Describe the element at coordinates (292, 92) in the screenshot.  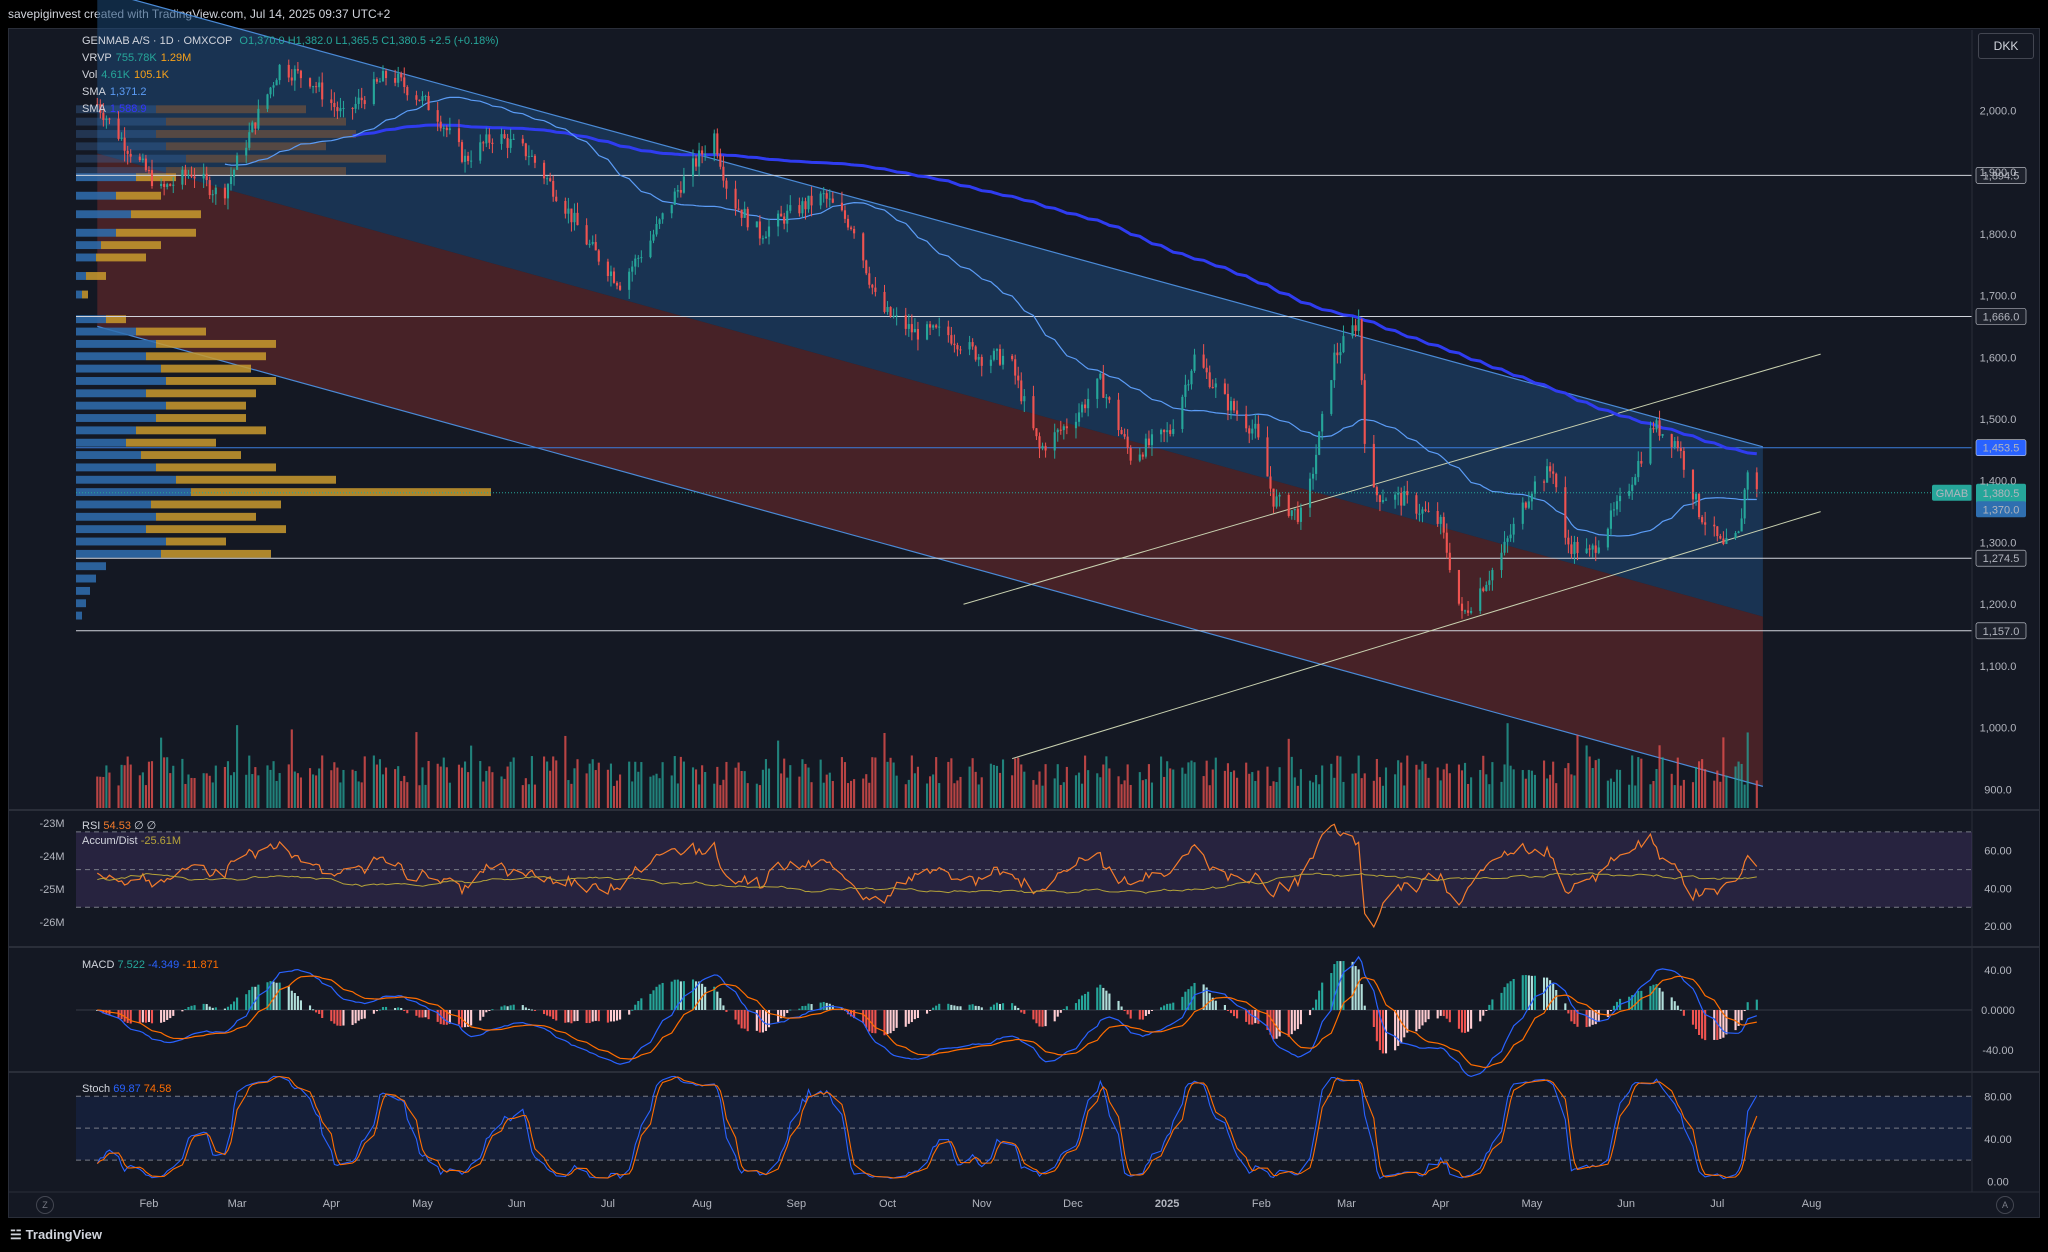
I see `indicator-legend-row: SMA 1,371.2` at that location.